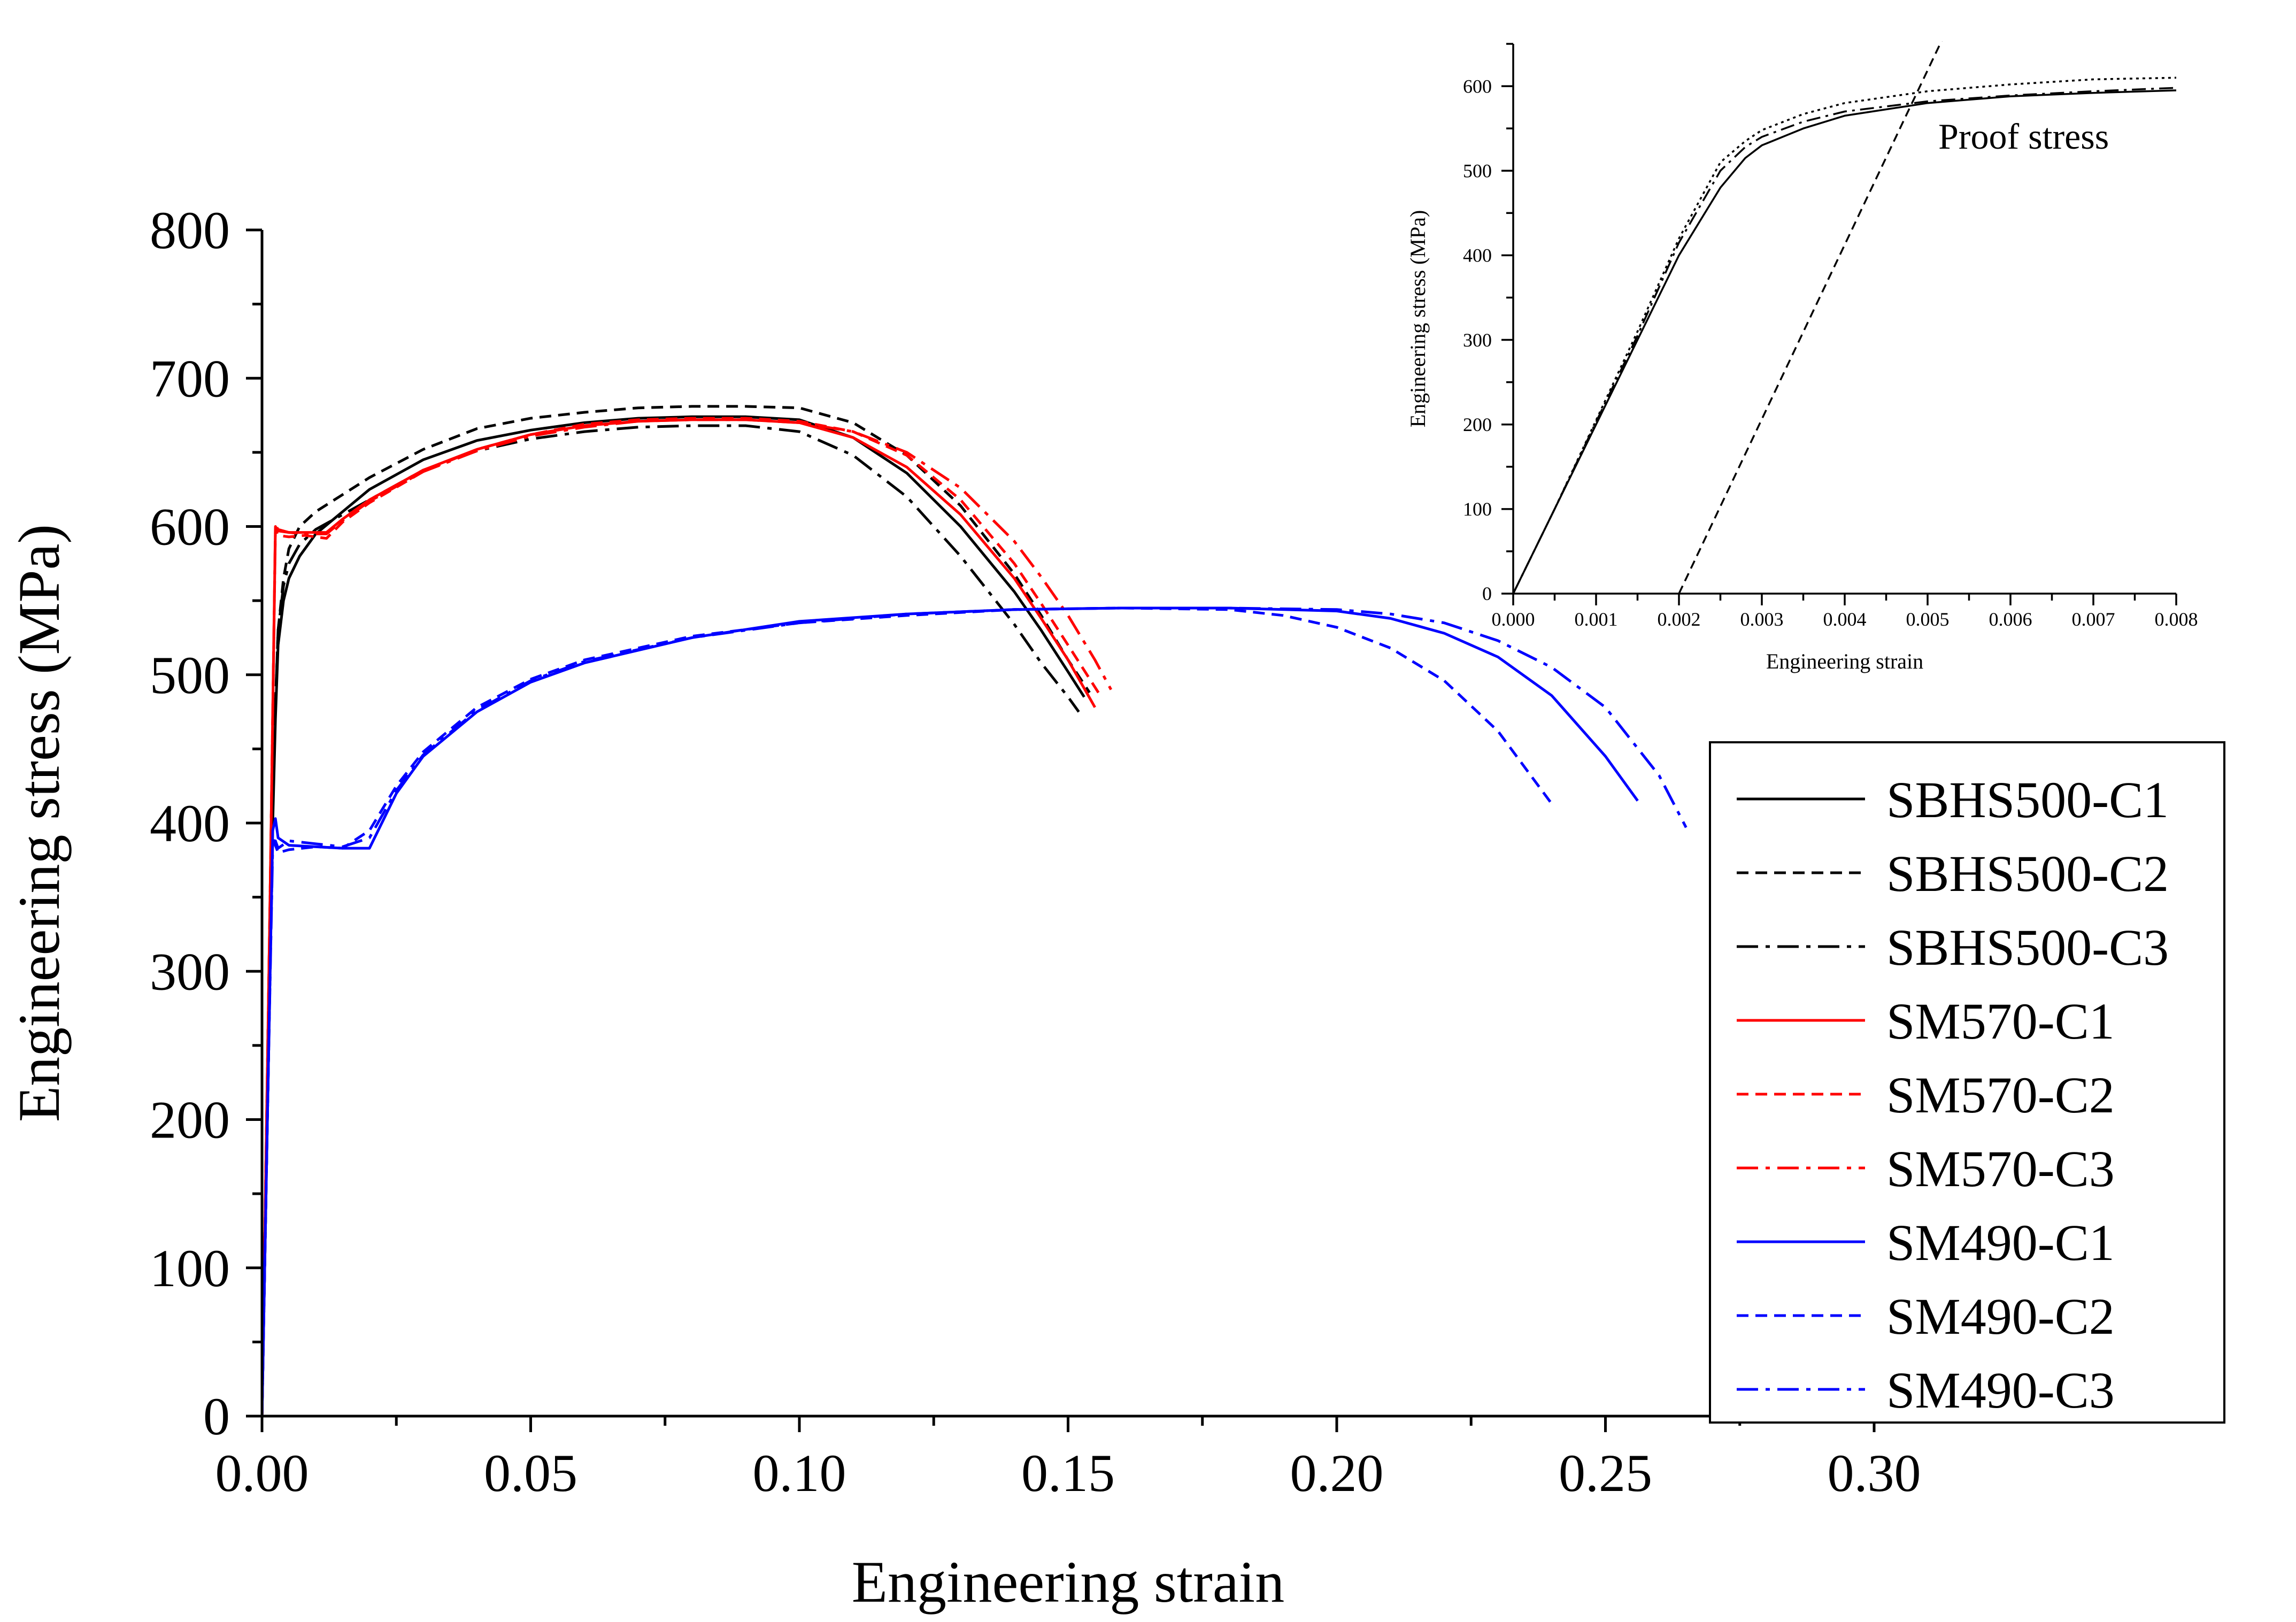  What do you see at coordinates (2000, 1316) in the screenshot?
I see `legend-label-sm490-c2: SM490-C2` at bounding box center [2000, 1316].